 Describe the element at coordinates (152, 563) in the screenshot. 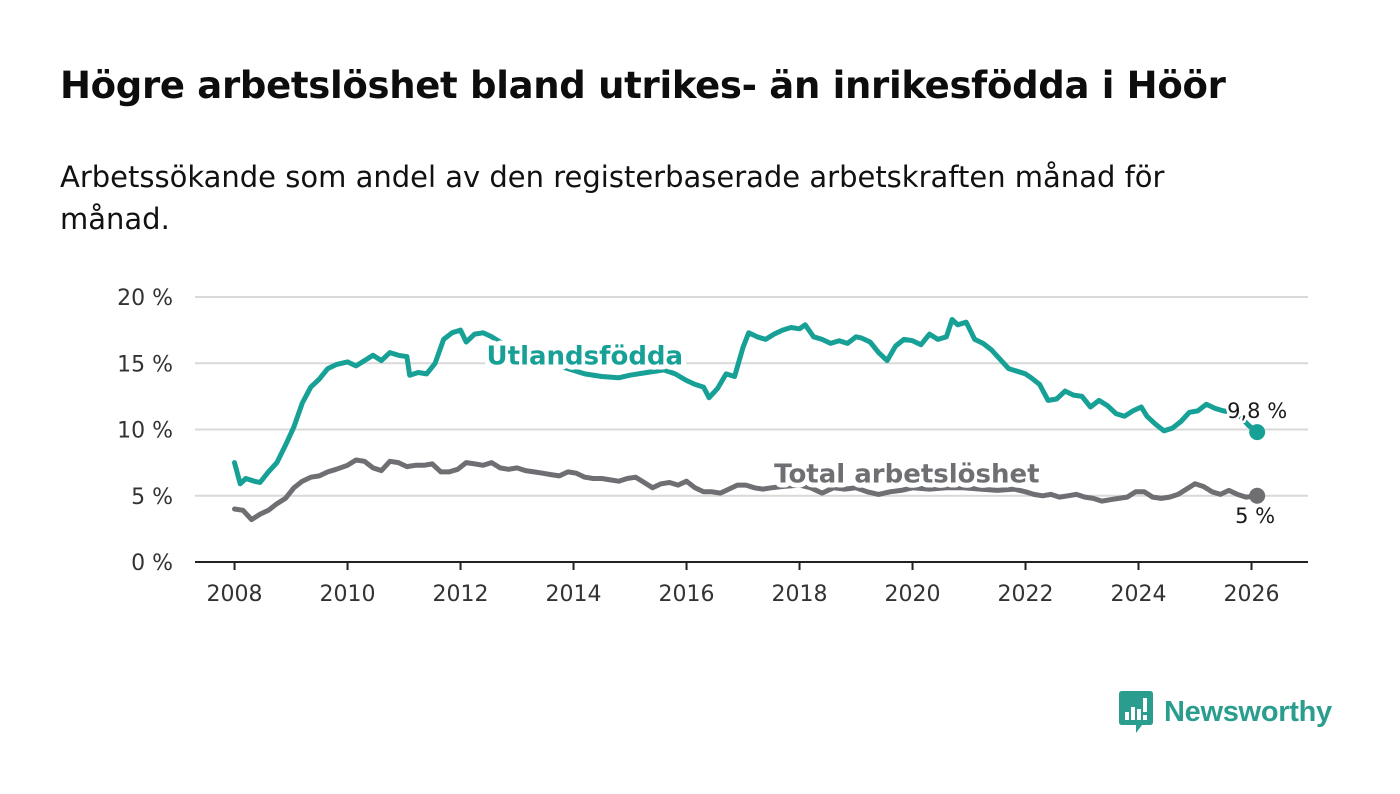

I see `y-tick-label: 0 %` at that location.